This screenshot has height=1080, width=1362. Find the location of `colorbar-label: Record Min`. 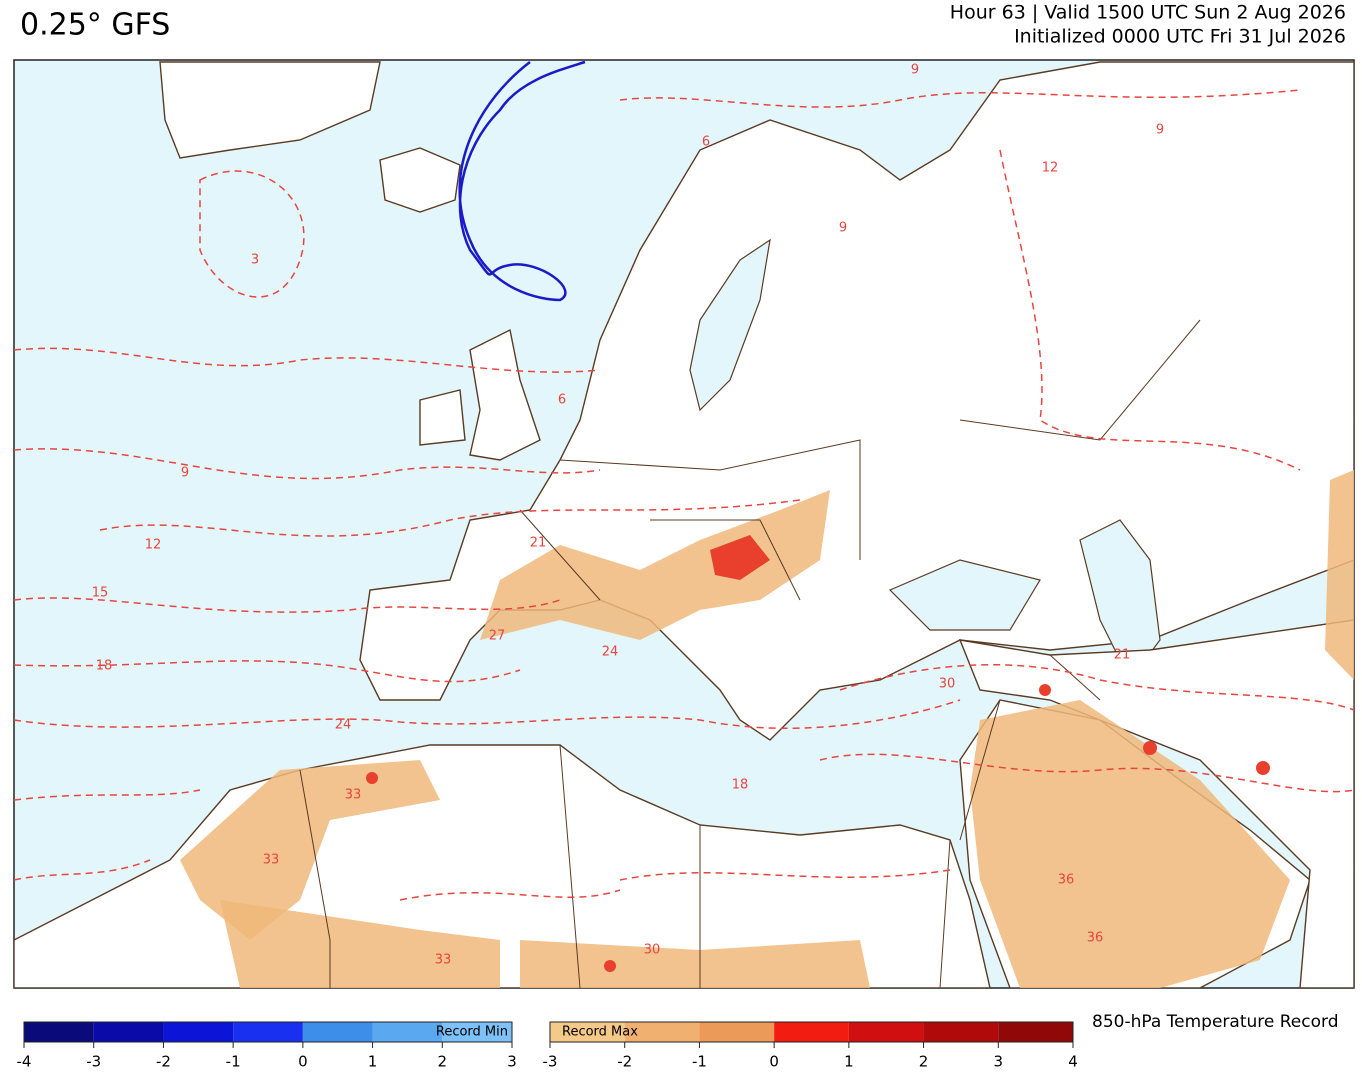

colorbar-label: Record Min is located at coordinates (472, 1032).